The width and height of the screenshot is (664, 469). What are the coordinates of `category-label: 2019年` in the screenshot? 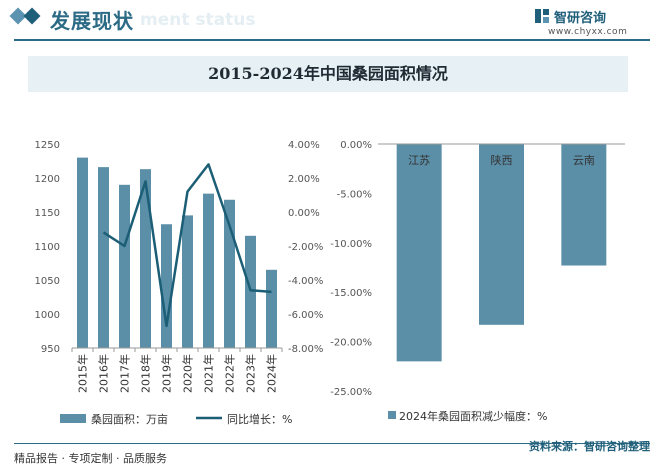 It's located at (167, 373).